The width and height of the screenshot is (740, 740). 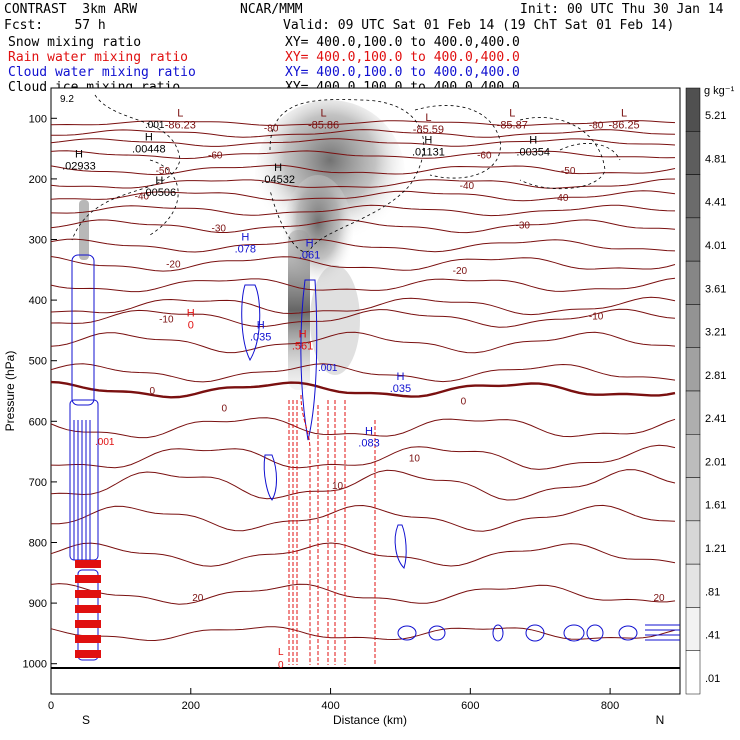 What do you see at coordinates (35, 665) in the screenshot?
I see `y-tick-label: 1000` at bounding box center [35, 665].